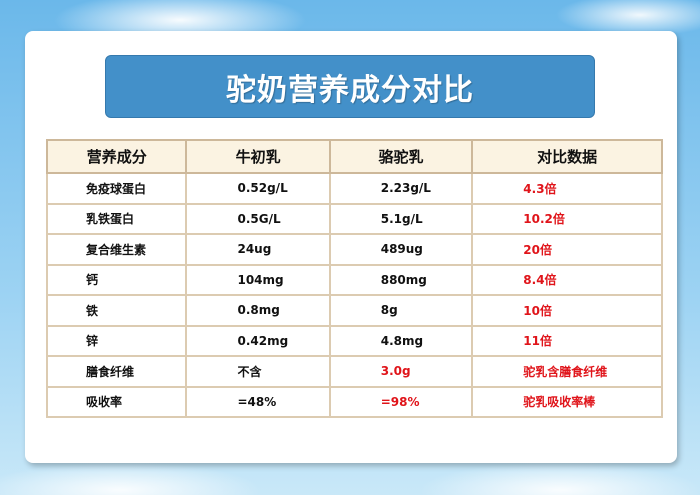  Describe the element at coordinates (567, 340) in the screenshot. I see `cell-comparison: 11倍` at that location.